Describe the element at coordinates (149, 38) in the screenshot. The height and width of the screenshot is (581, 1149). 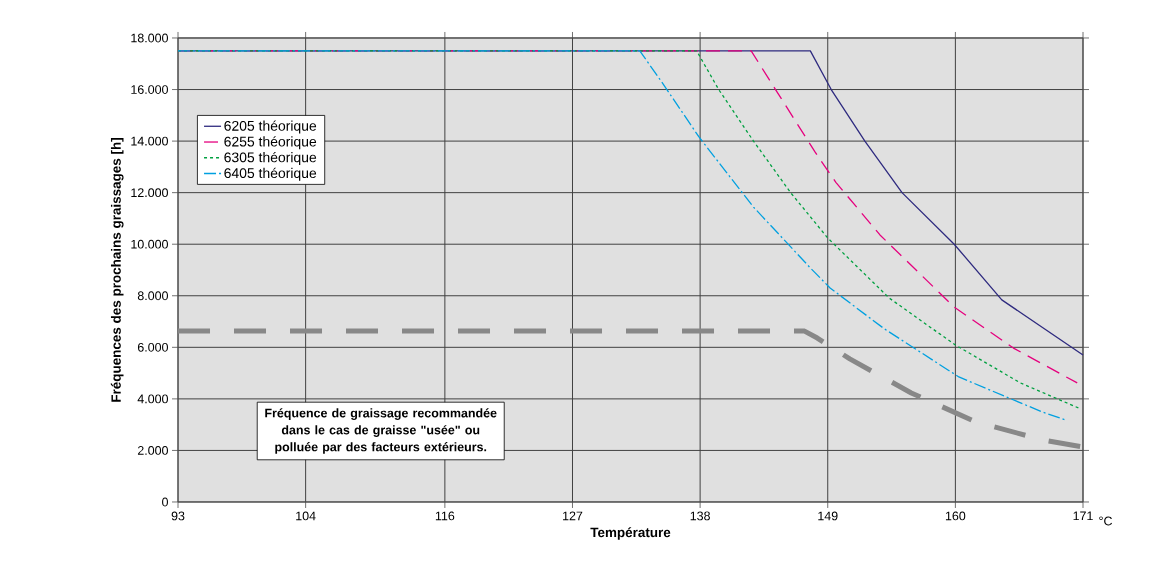
I see `y-tick-label: 18.000` at that location.